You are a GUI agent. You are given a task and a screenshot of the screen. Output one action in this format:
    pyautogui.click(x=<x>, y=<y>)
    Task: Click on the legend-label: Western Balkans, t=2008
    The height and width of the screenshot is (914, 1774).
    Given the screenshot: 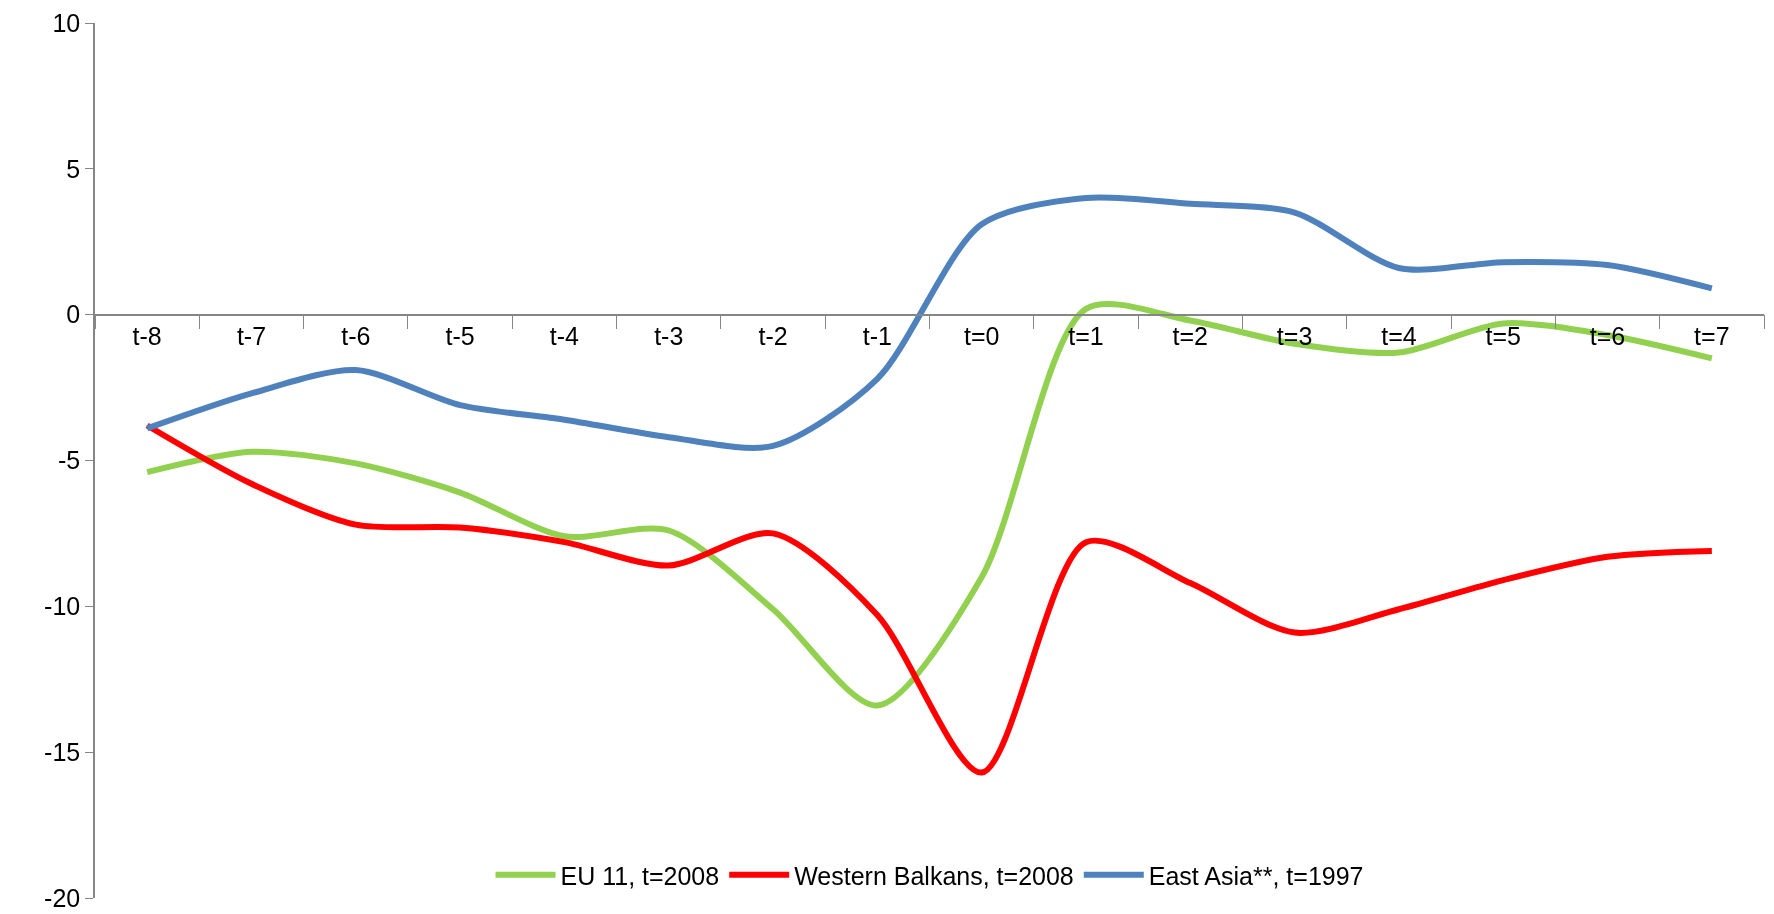 What is the action you would take?
    pyautogui.click(x=934, y=875)
    